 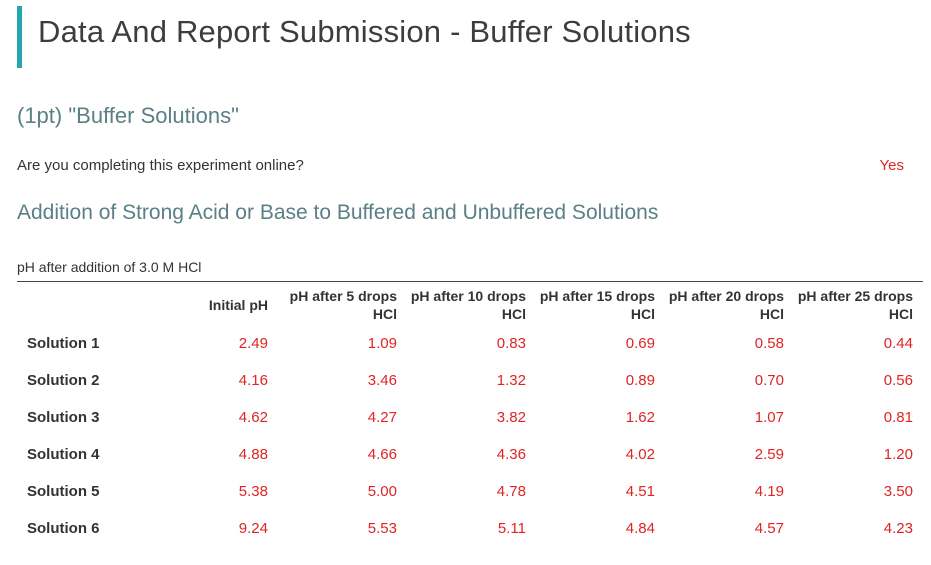 I want to click on table-caption: pH after addition of 3.0 M HCl, so click(x=109, y=267).